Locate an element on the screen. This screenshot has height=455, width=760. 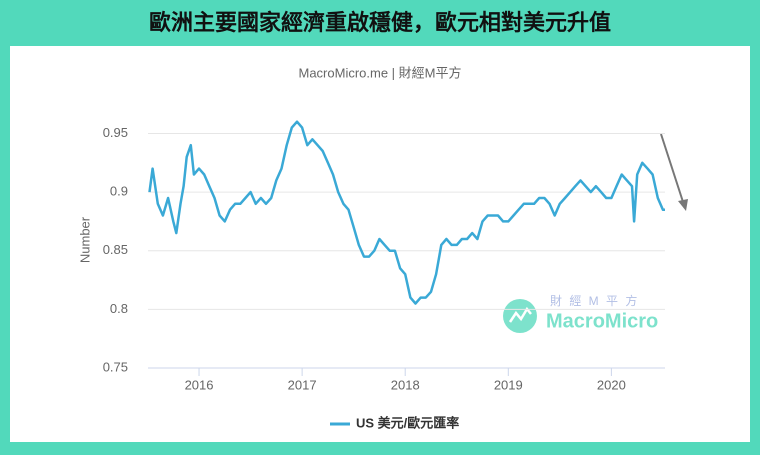
x-tick-label: 2018 is located at coordinates (405, 384).